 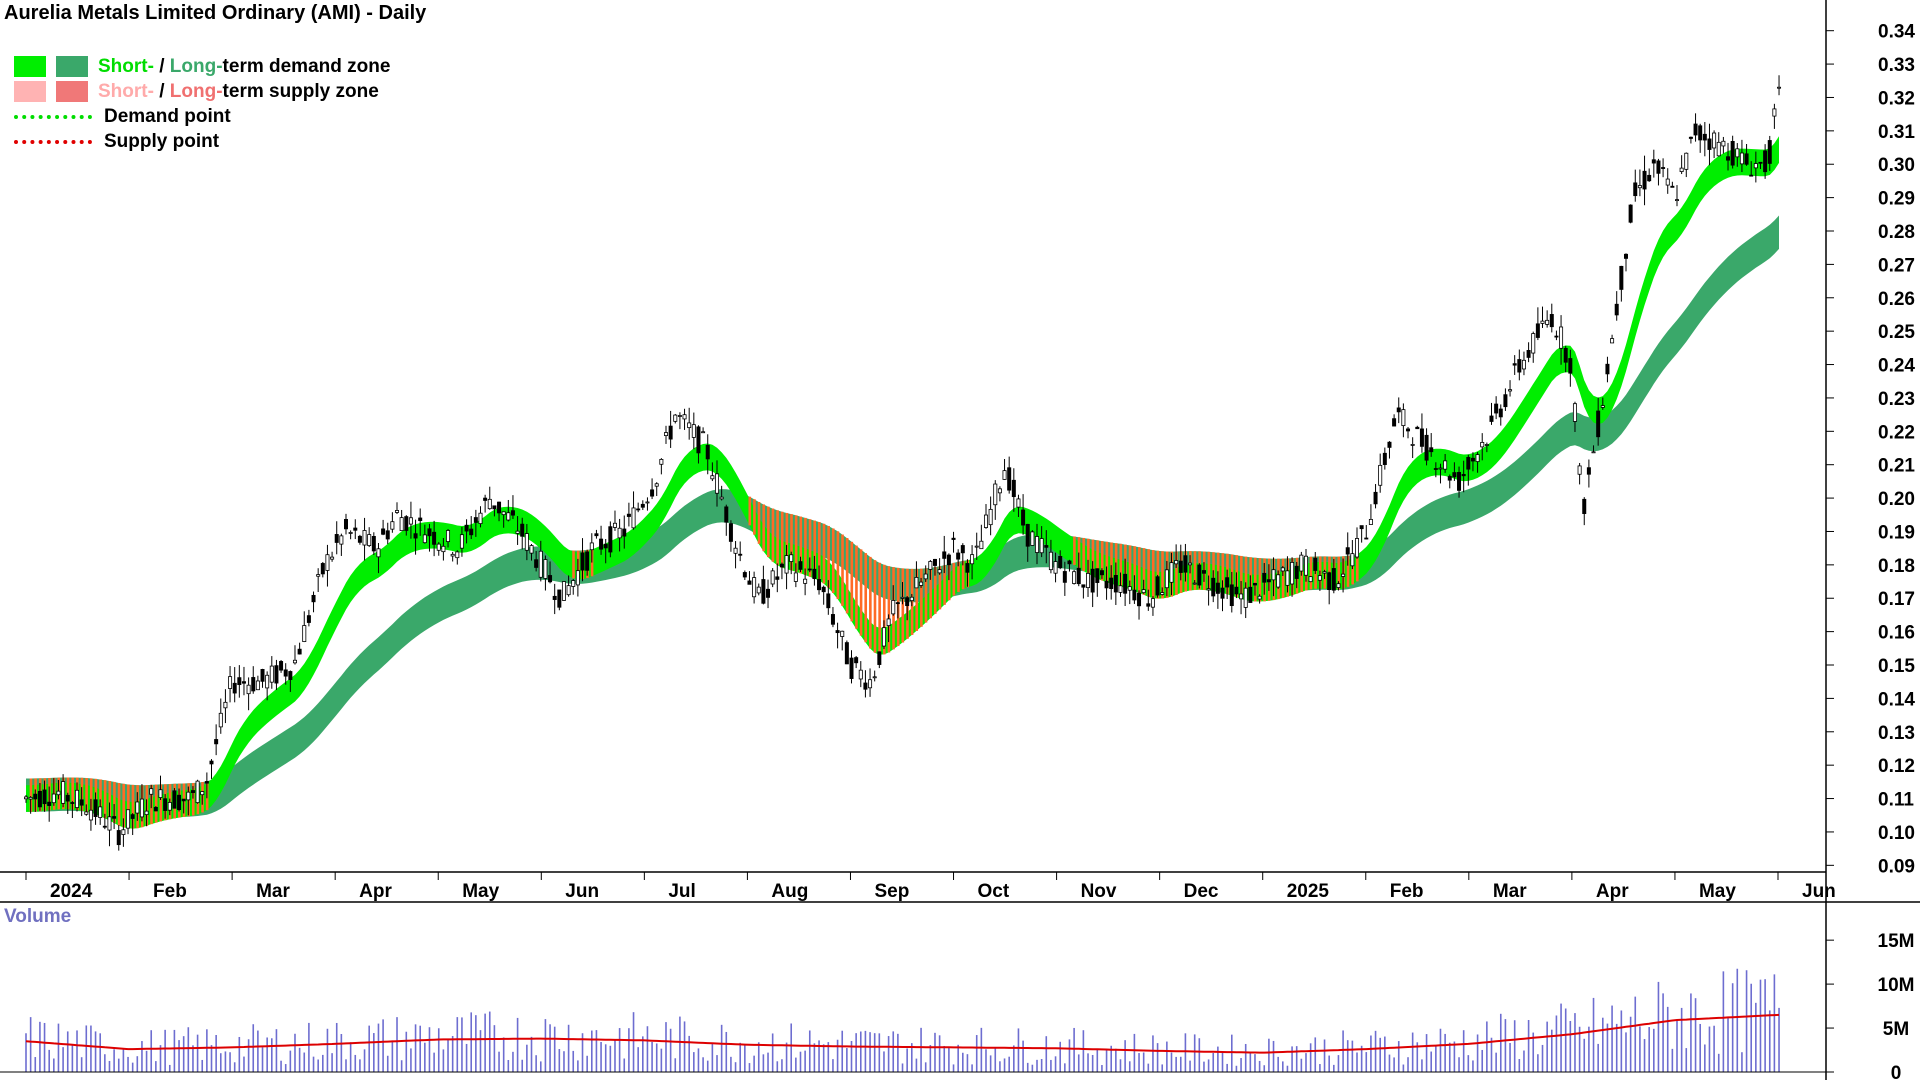 What do you see at coordinates (72, 91) in the screenshot?
I see `long-supply-swatch` at bounding box center [72, 91].